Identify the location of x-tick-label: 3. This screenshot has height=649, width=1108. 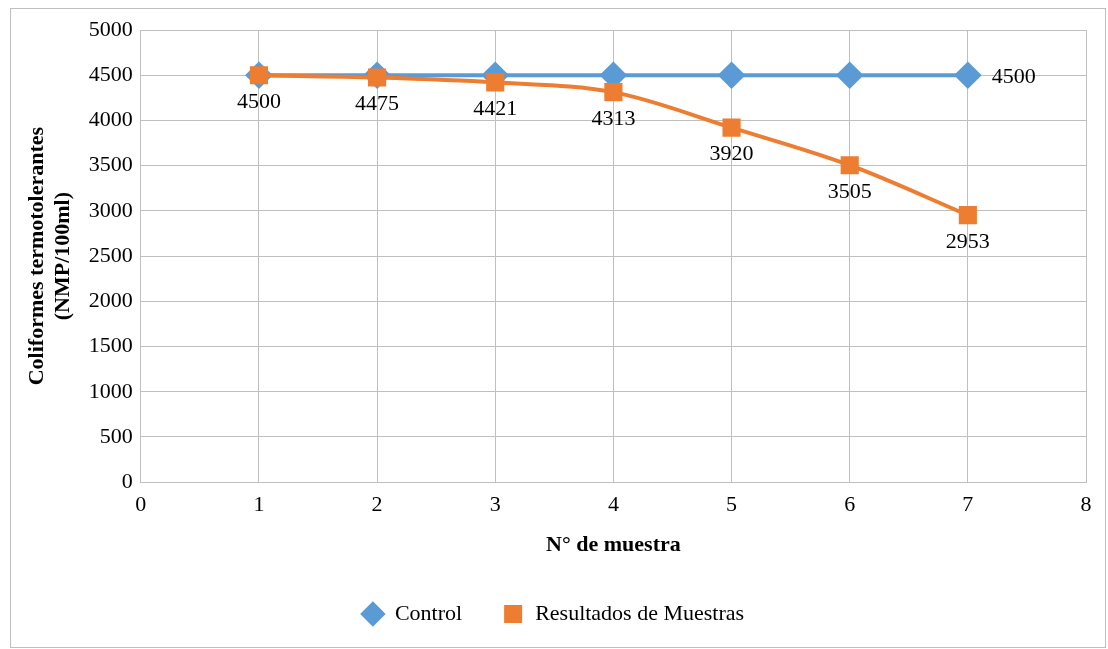
(495, 504).